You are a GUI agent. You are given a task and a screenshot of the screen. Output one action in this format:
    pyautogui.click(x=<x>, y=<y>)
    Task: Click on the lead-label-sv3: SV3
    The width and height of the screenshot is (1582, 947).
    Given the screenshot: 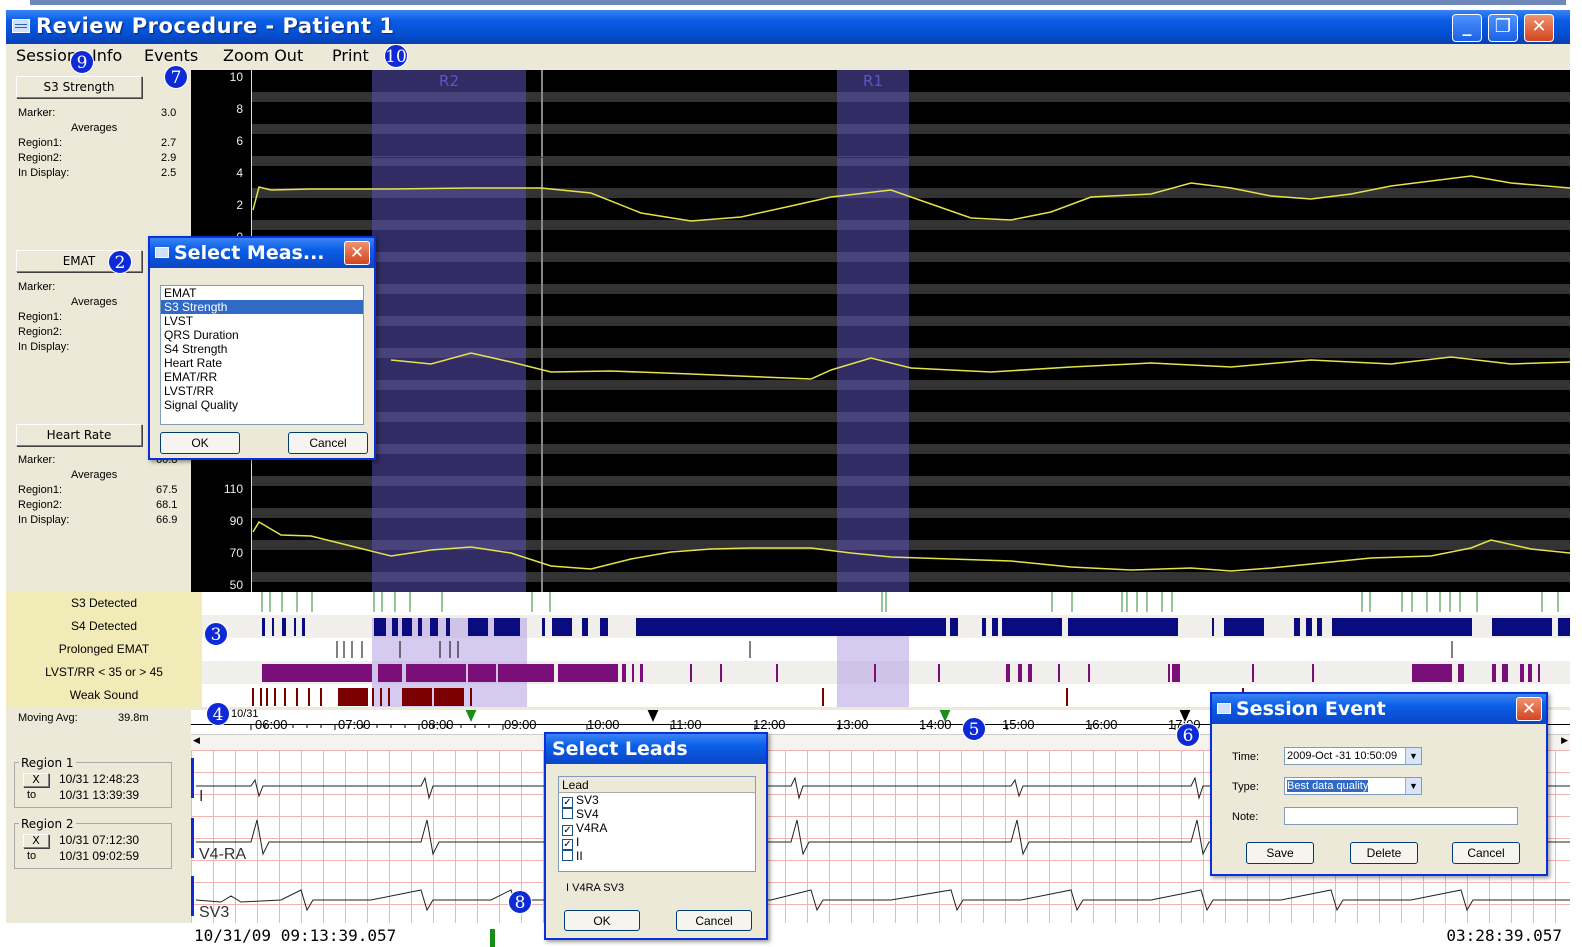 What is the action you would take?
    pyautogui.click(x=214, y=912)
    